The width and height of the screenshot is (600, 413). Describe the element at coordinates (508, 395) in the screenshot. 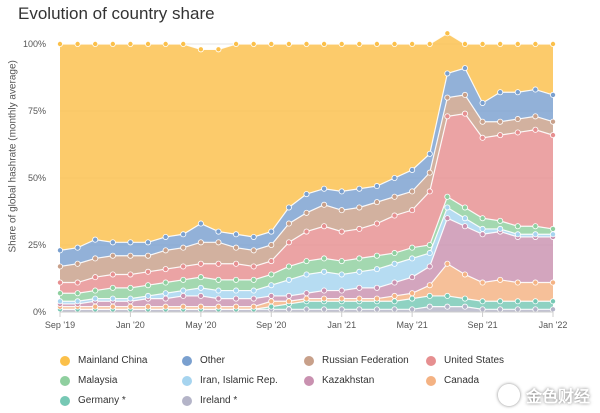

I see `watermark-logo-icon` at that location.